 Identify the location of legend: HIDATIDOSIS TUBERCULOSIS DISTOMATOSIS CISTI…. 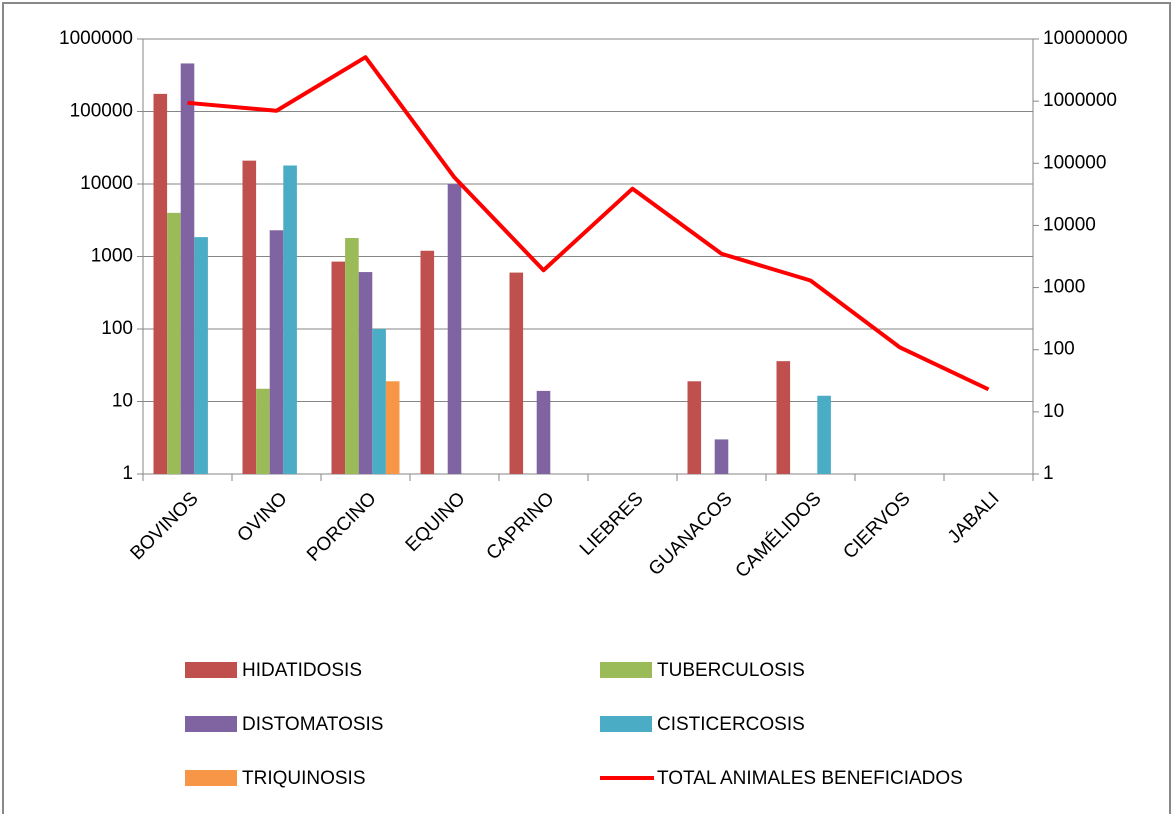
(574, 724).